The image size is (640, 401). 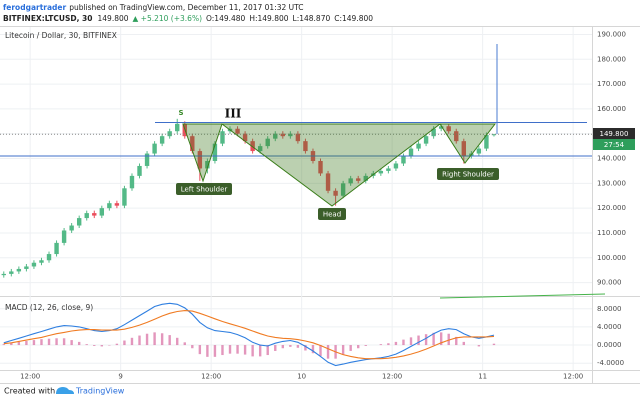 I want to click on y-tick-label: 180.000, so click(x=611, y=59).